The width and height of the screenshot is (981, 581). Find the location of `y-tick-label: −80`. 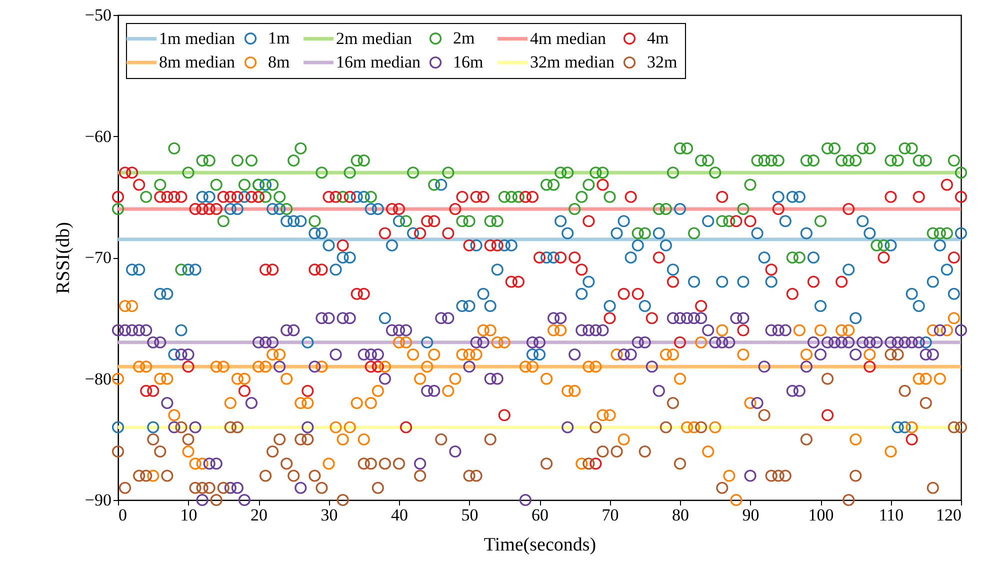

y-tick-label: −80 is located at coordinates (98, 378).